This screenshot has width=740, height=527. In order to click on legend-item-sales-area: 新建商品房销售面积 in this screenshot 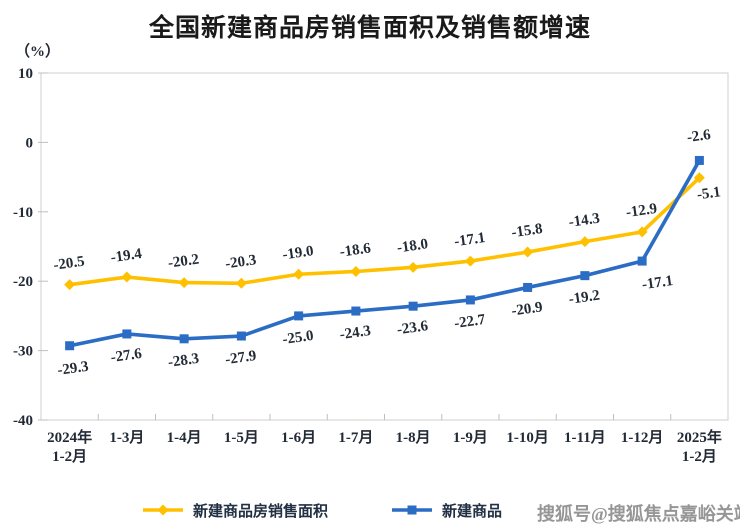, I will do `click(235, 510)`.